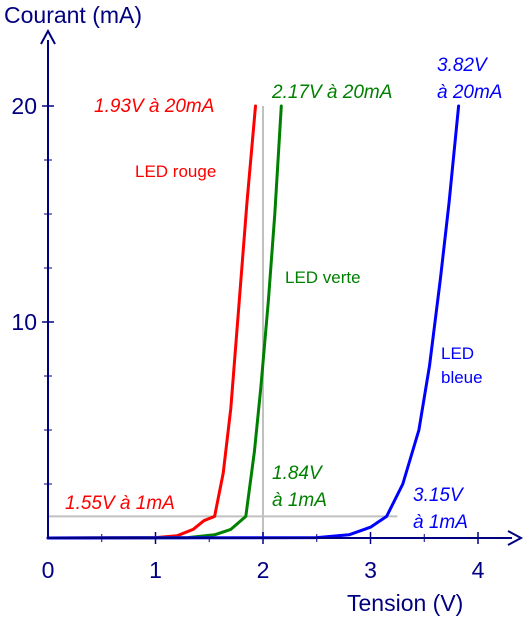 This screenshot has width=530, height=623. Describe the element at coordinates (515, 538) in the screenshot. I see `x-axis-arrow` at that location.